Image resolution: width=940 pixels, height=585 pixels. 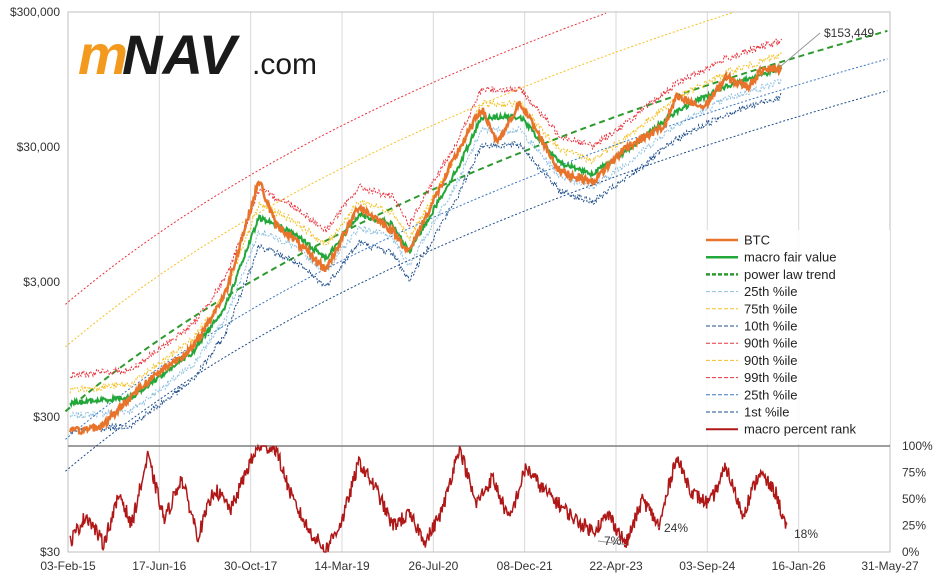 What do you see at coordinates (914, 526) in the screenshot?
I see `rank-tick-label: 25%` at bounding box center [914, 526].